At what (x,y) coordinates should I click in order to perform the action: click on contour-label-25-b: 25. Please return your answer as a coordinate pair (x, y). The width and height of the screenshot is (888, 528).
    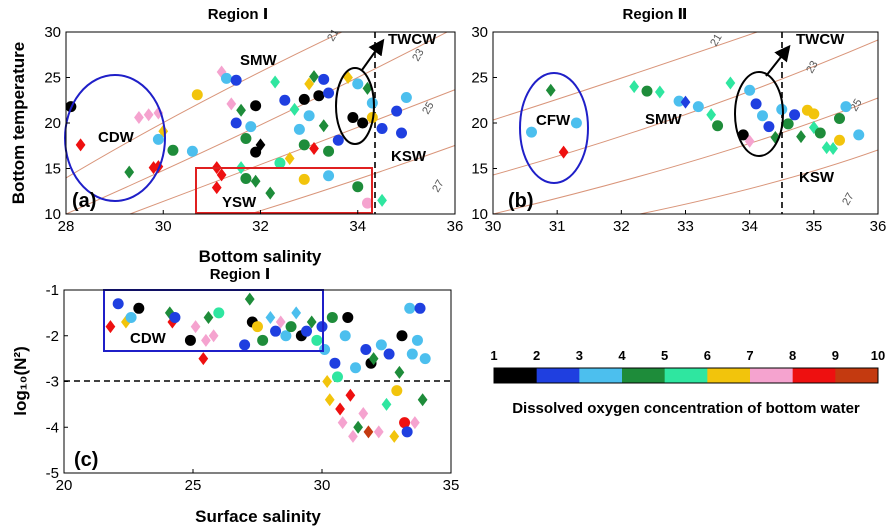
    Looking at the image, I should click on (856, 105).